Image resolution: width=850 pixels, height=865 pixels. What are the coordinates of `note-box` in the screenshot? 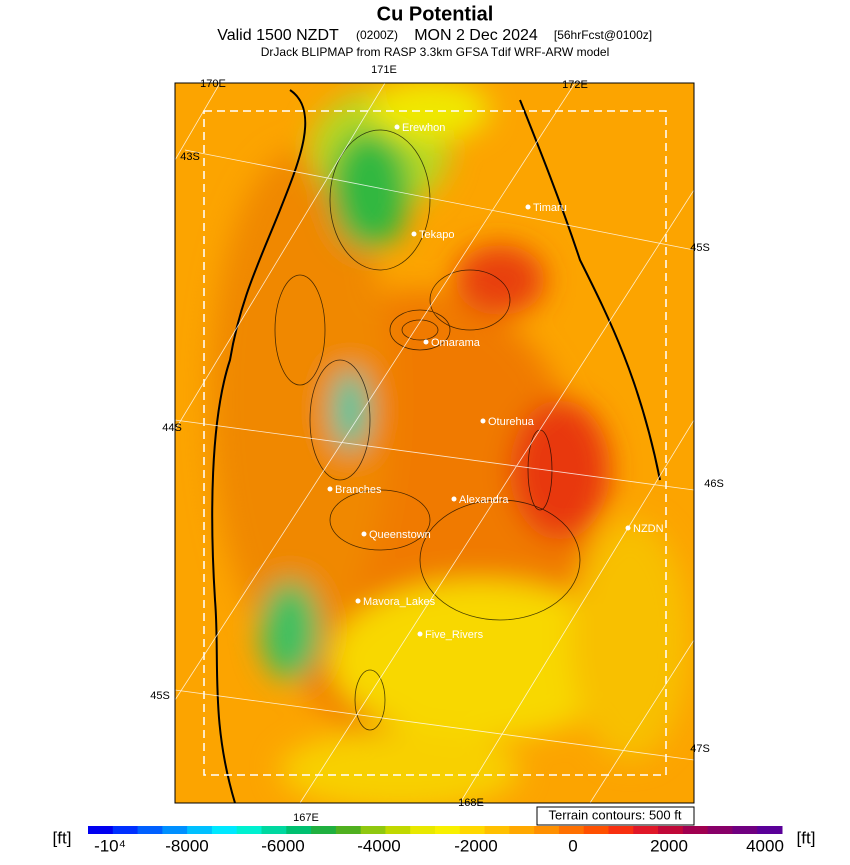 It's located at (615, 816).